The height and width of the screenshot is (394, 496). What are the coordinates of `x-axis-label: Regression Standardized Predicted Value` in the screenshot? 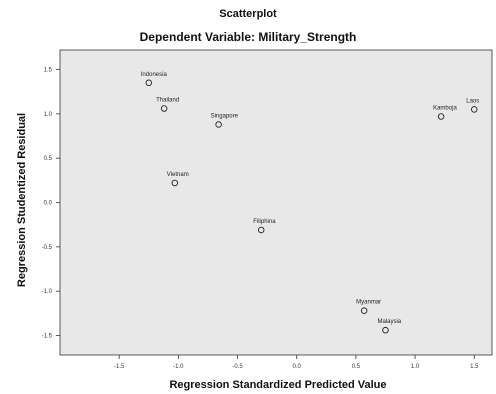 It's located at (278, 385).